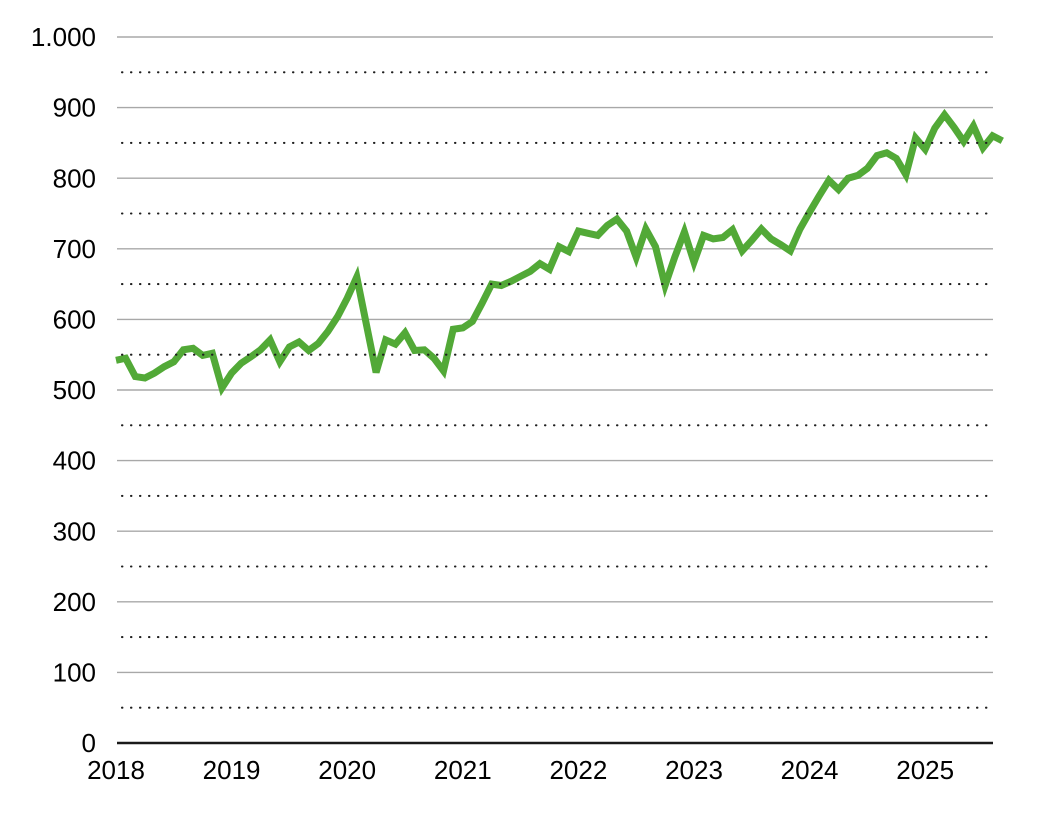 The height and width of the screenshot is (832, 1038). Describe the element at coordinates (347, 770) in the screenshot. I see `x-tick-label: 2020` at that location.